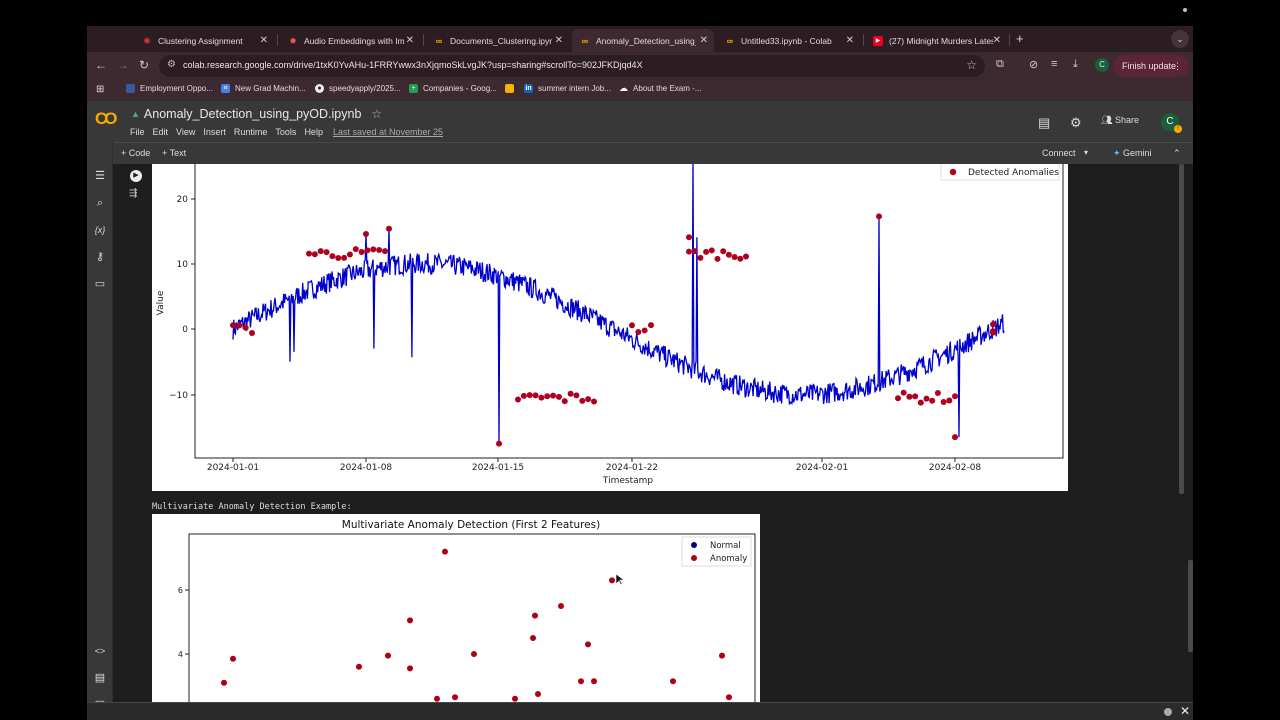 The height and width of the screenshot is (720, 1280). Describe the element at coordinates (936, 40) in the screenshot. I see `tab-youtube-midnight-murders: ▶ (27) Midnight Murders Lates ✕` at that location.